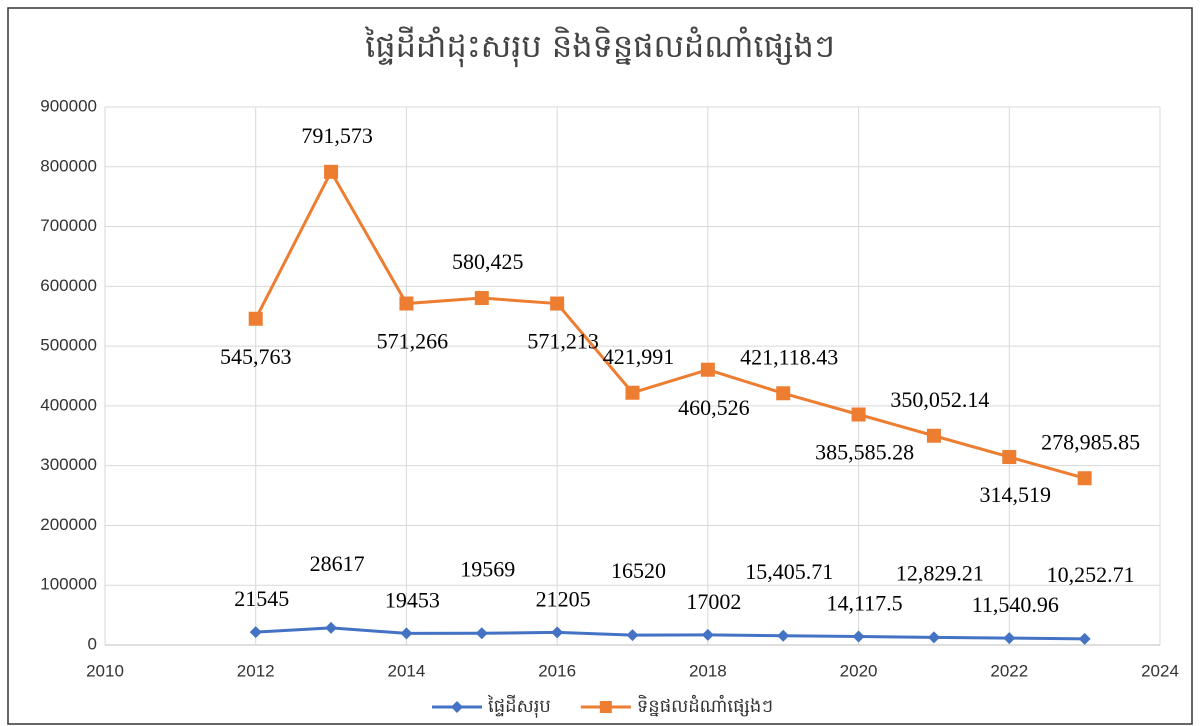 The width and height of the screenshot is (1202, 726). Describe the element at coordinates (337, 135) in the screenshot. I see `data-label: 791,573` at that location.